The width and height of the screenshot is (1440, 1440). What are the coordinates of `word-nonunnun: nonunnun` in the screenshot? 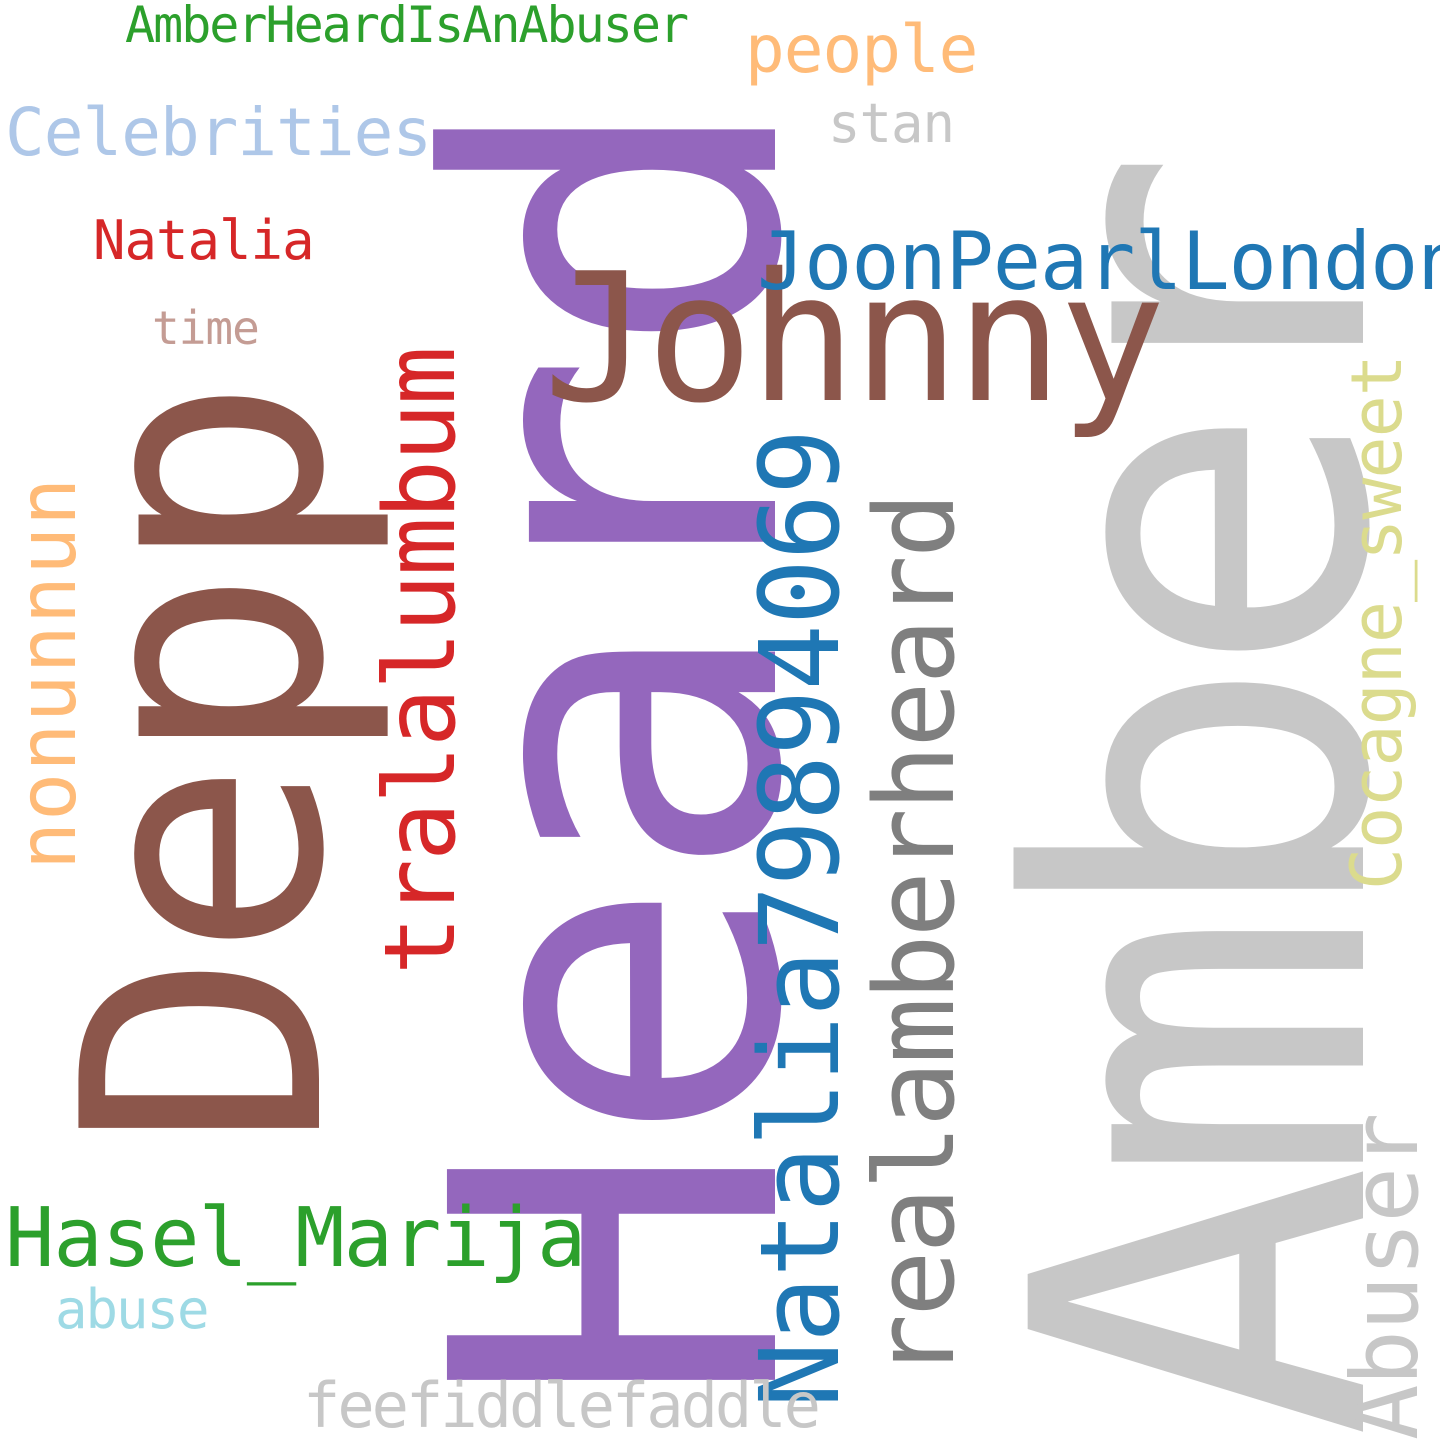 It's located at (47, 673).